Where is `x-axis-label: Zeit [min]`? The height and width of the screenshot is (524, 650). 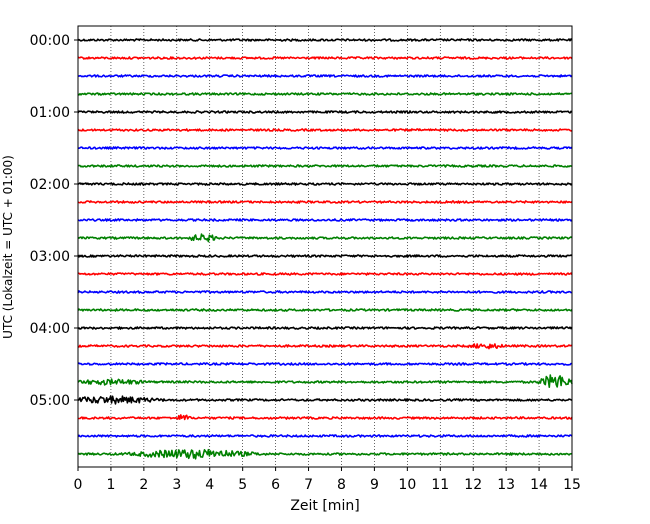 x-axis-label: Zeit [min] is located at coordinates (324, 506).